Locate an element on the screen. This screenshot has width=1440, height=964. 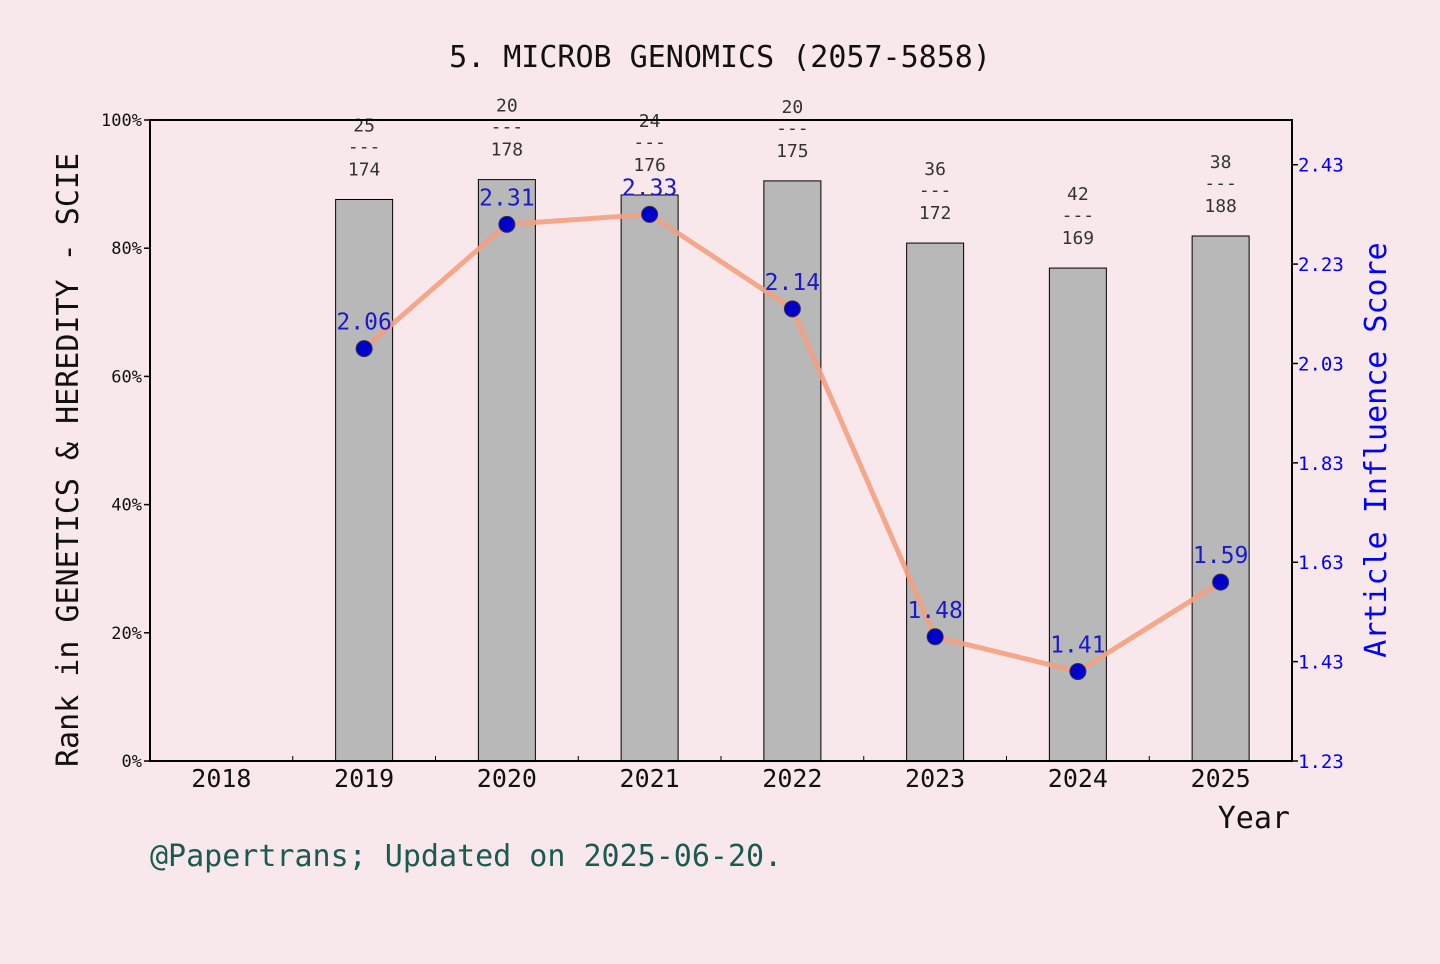
point-value-label: 2.31 is located at coordinates (506, 198).